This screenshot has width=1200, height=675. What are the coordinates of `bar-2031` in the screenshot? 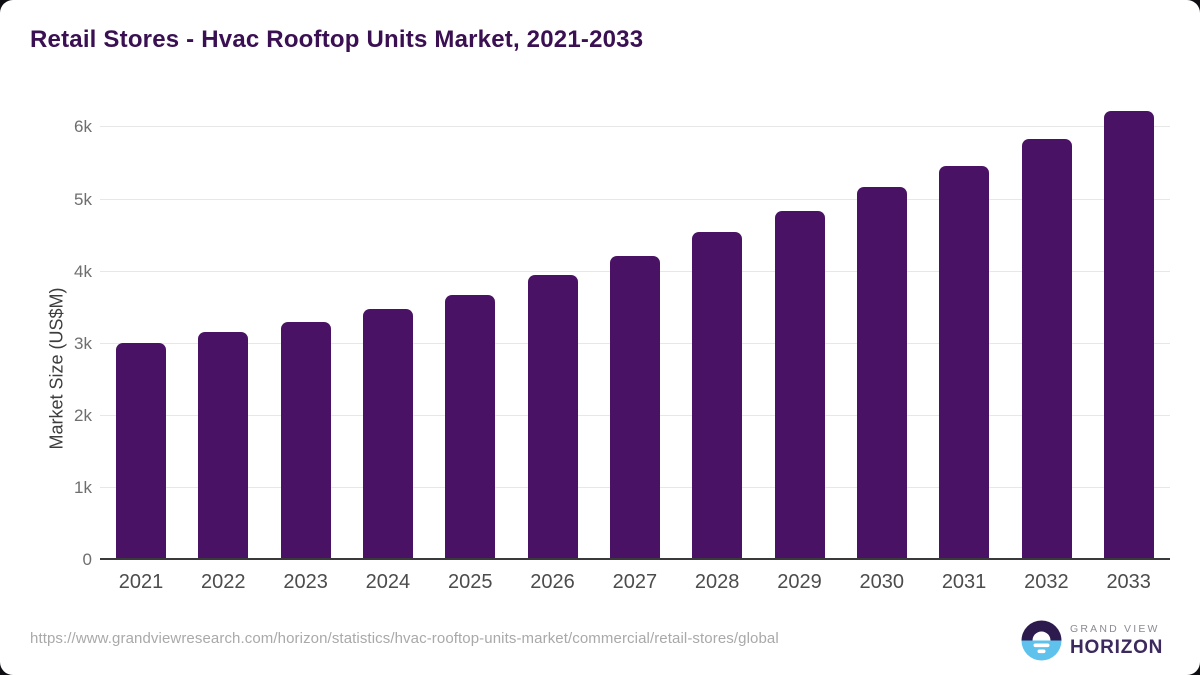 It's located at (964, 361).